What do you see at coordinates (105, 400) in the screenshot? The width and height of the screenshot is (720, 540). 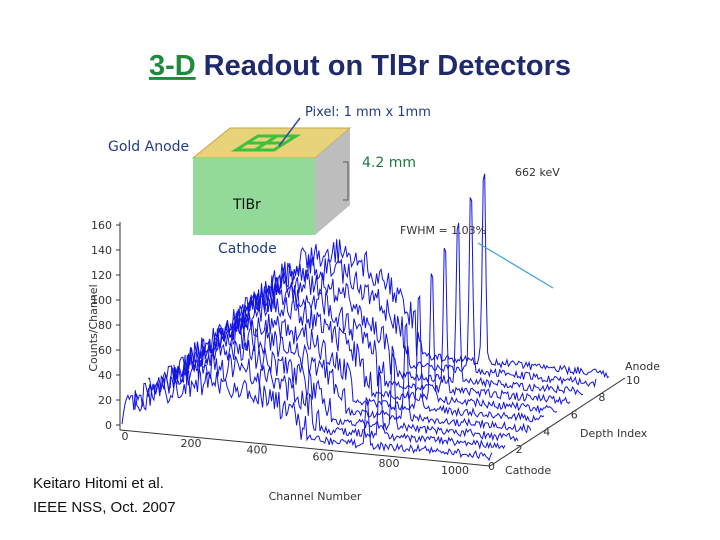 I see `y-tick-label: 20` at bounding box center [105, 400].